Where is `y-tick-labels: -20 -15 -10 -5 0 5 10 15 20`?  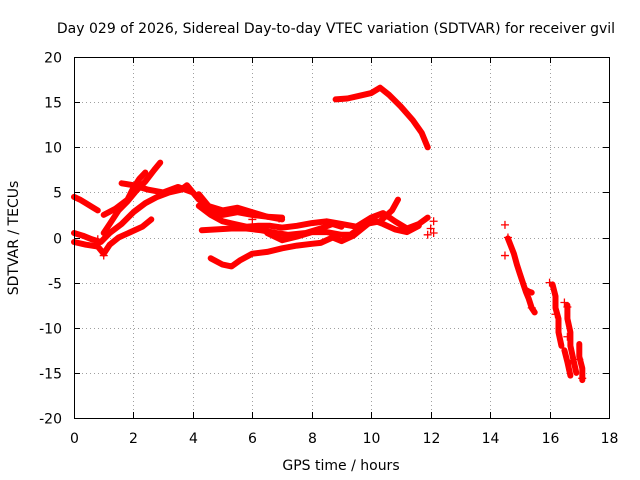
y-tick-labels: -20 -15 -10 -5 0 5 10 15 20 is located at coordinates (50, 239).